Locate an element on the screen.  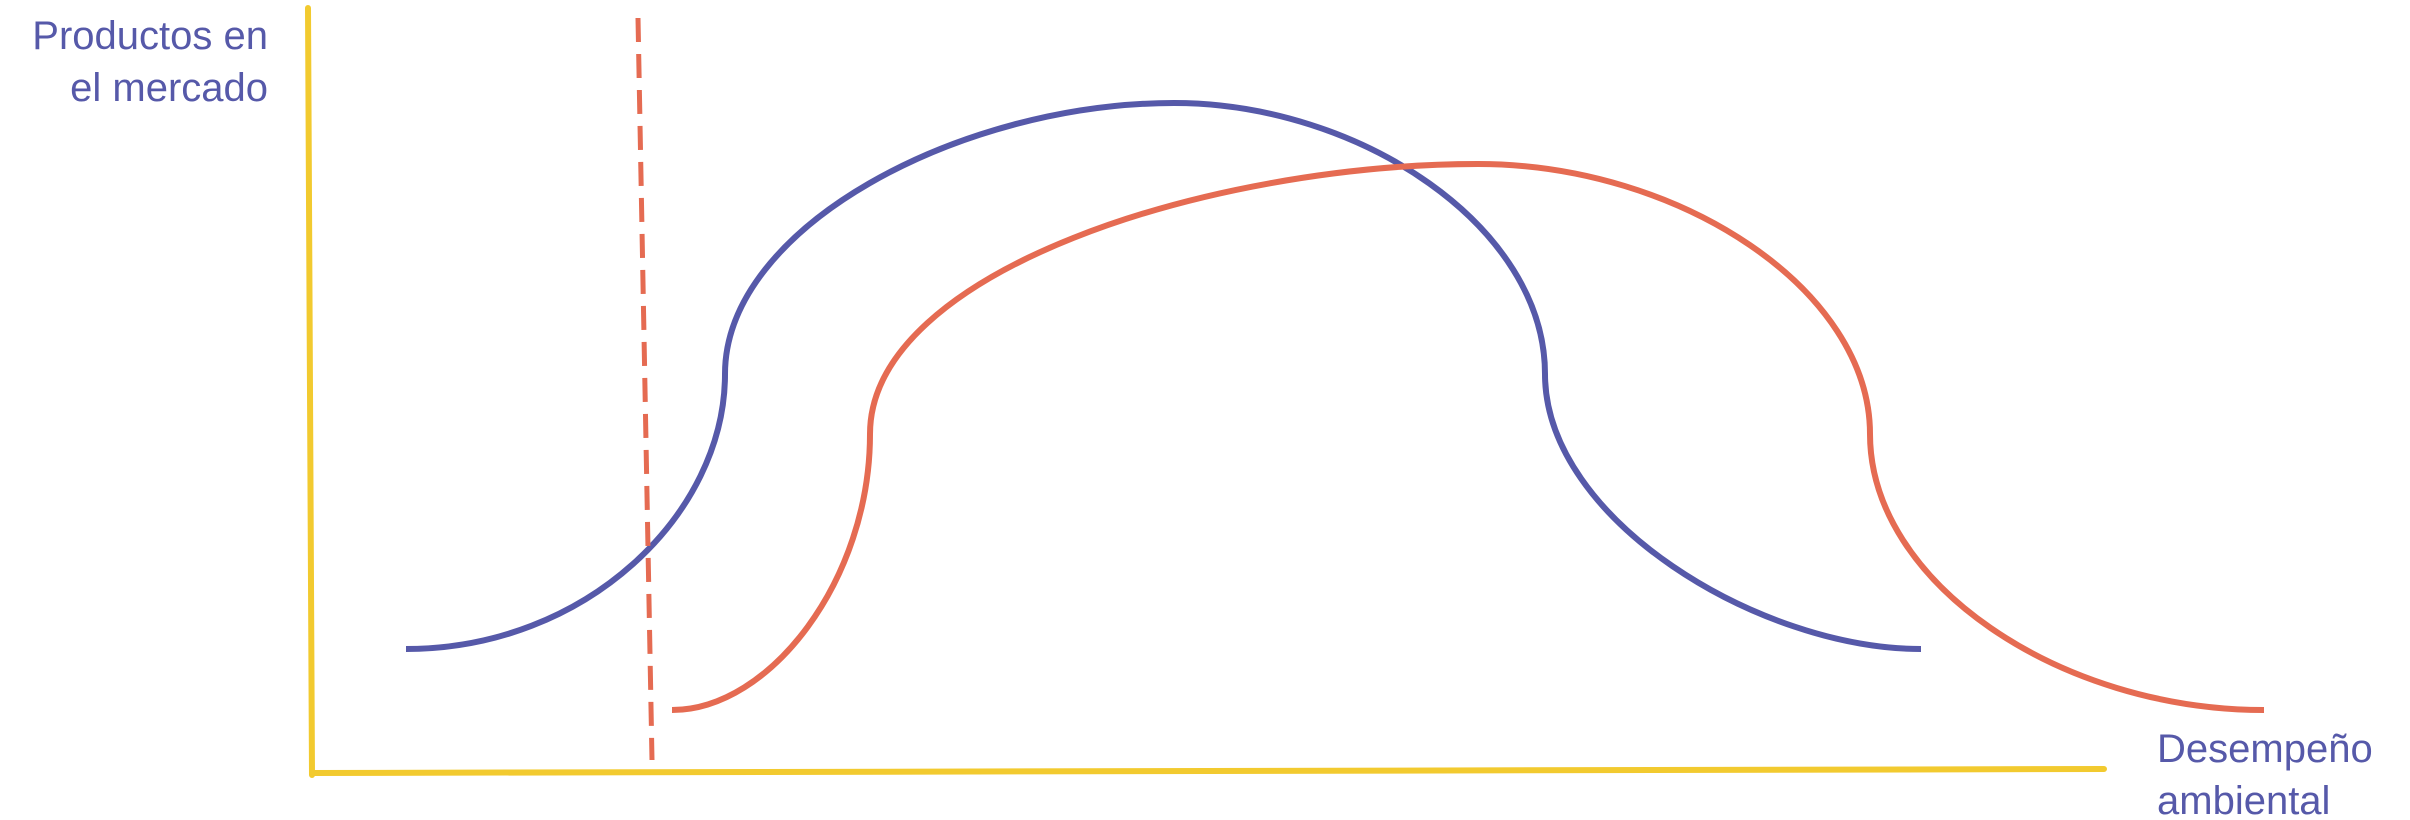
x-axis is located at coordinates (1208, 771).